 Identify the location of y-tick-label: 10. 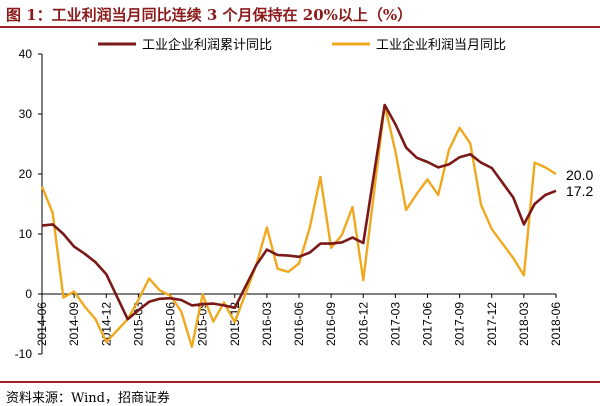
(26, 234).